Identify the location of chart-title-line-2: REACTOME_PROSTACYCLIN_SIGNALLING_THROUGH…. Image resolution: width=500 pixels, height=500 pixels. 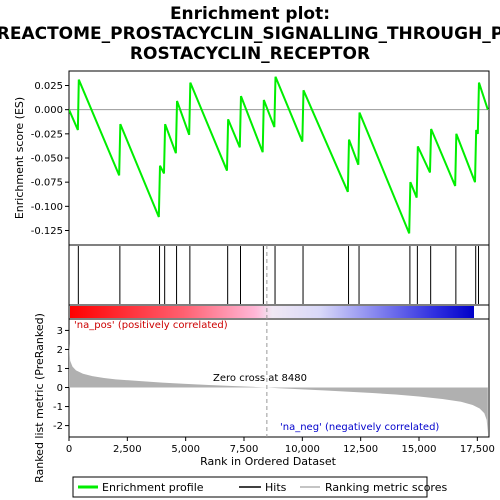
(250, 34).